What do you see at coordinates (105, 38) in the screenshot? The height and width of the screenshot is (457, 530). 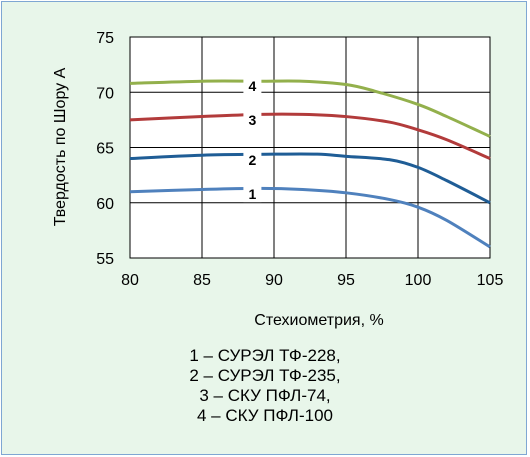 I see `y-tick-label-4: 75` at bounding box center [105, 38].